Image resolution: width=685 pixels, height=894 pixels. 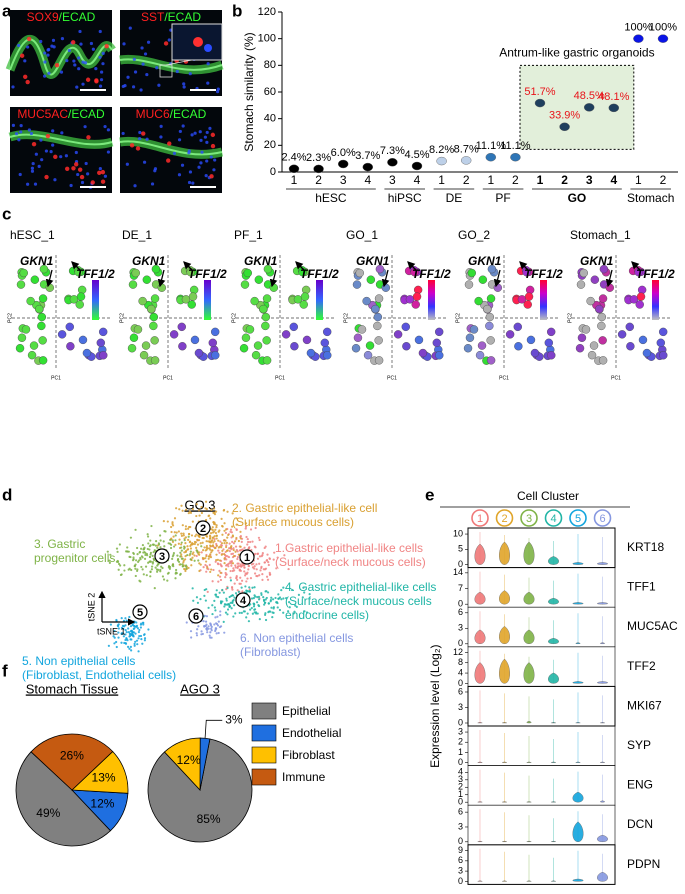 I want to click on group-label: Stomach, so click(x=650, y=198).